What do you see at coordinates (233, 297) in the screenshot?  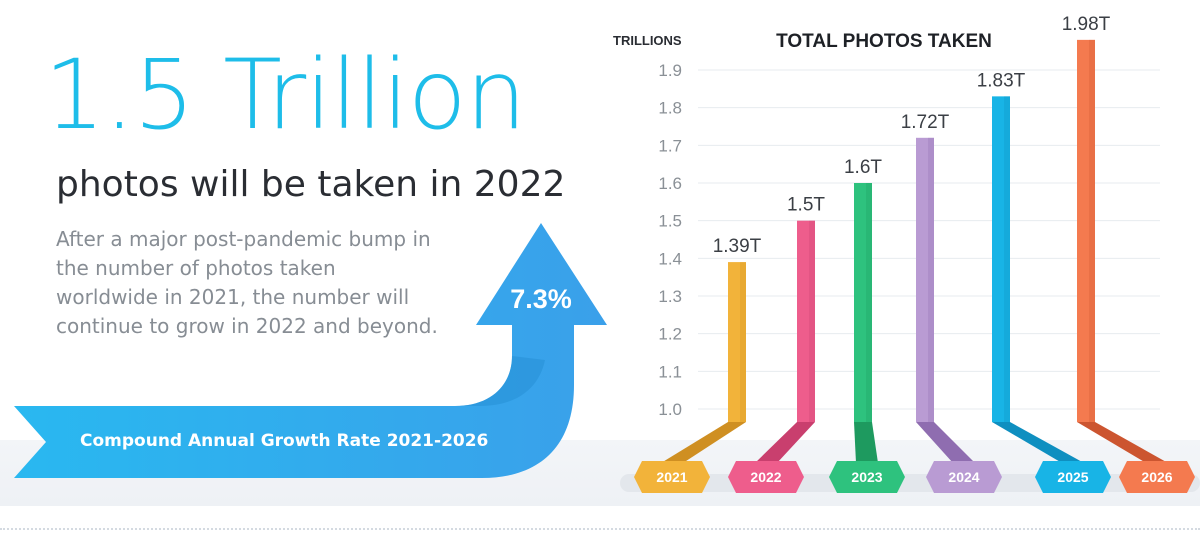 I see `description-line: worldwide in 2021, the number will` at bounding box center [233, 297].